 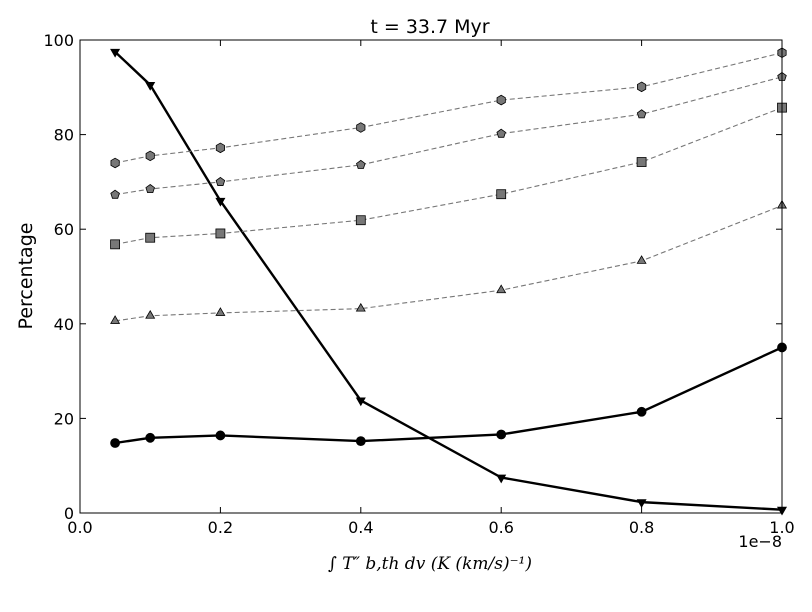 What do you see at coordinates (220, 527) in the screenshot?
I see `x-tick-label: 0.2` at bounding box center [220, 527].